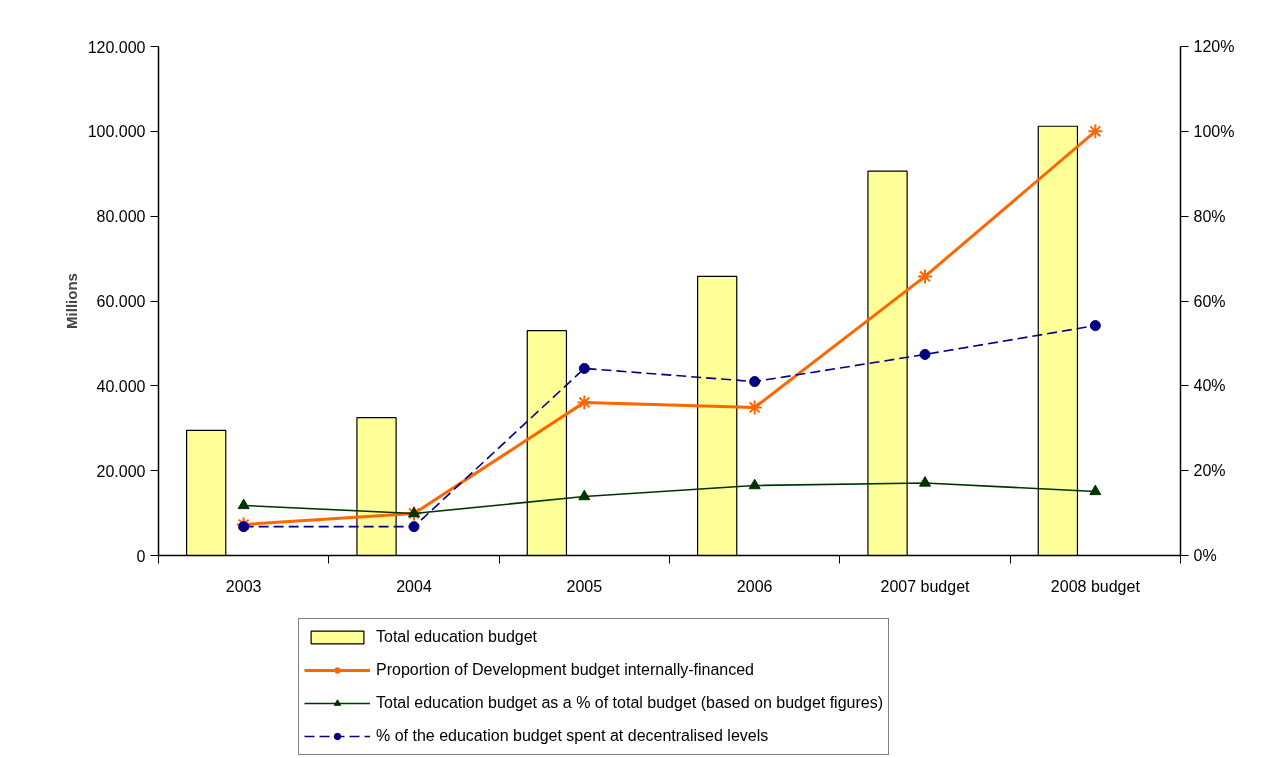  I want to click on legend-label: % of the education budget spent at decentralised levels, so click(572, 736).